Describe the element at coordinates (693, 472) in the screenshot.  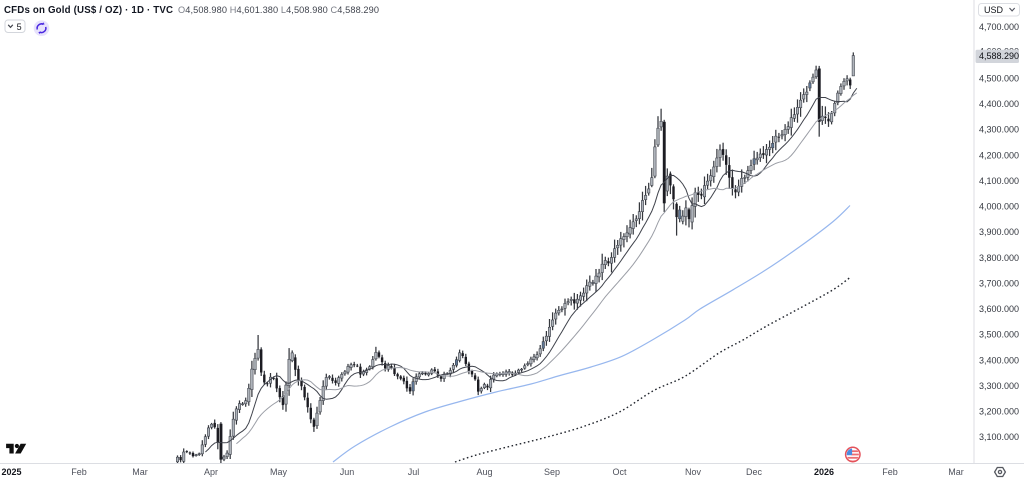
I see `svg-text: Nov` at that location.